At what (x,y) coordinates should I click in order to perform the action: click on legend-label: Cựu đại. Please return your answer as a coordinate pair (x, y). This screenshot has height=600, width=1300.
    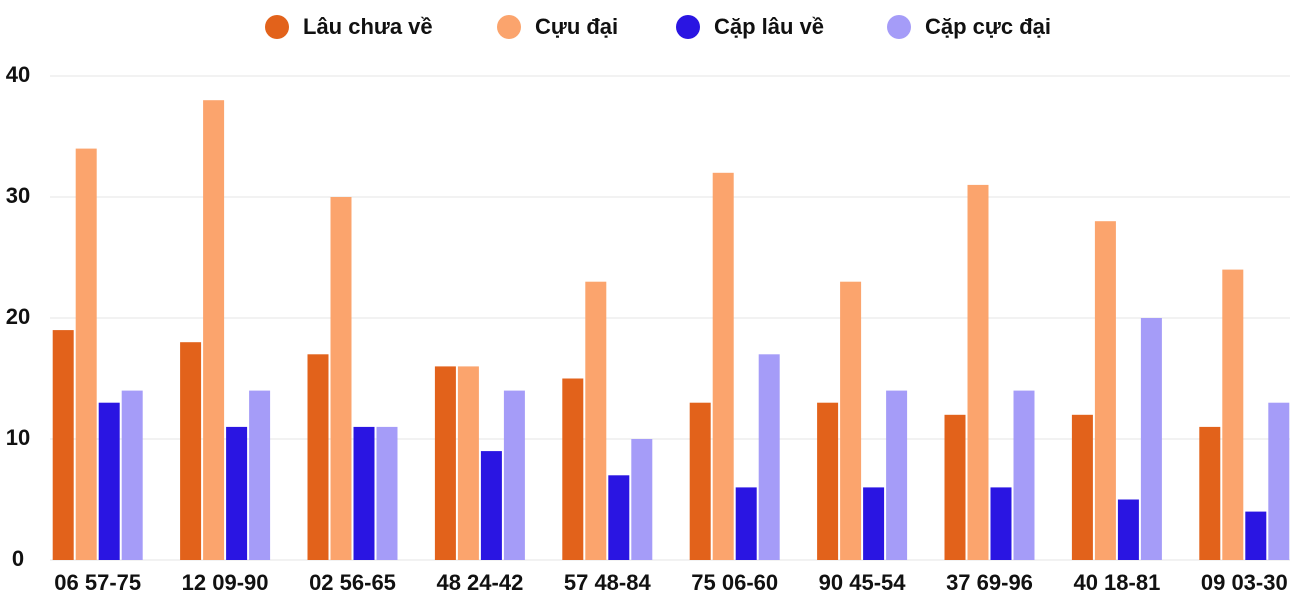
    Looking at the image, I should click on (576, 26).